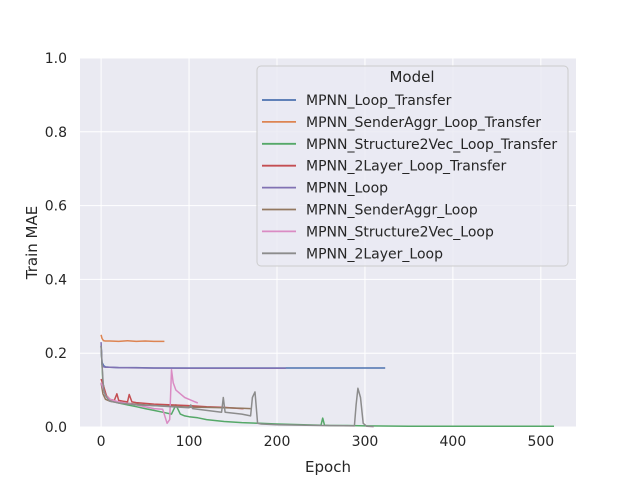 The height and width of the screenshot is (480, 640). Describe the element at coordinates (56, 59) in the screenshot. I see `y-tick-label: 1.0` at that location.